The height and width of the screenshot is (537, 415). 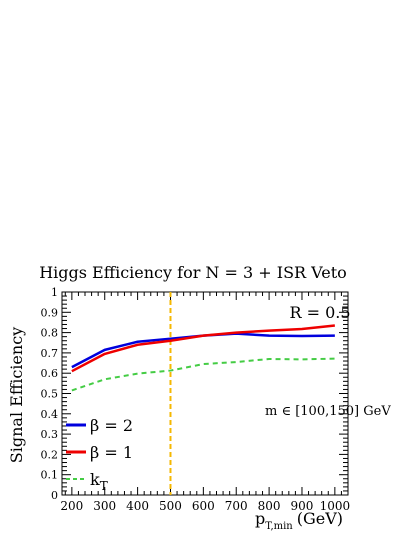 I want to click on legend-label-subscript: T, so click(x=104, y=486).